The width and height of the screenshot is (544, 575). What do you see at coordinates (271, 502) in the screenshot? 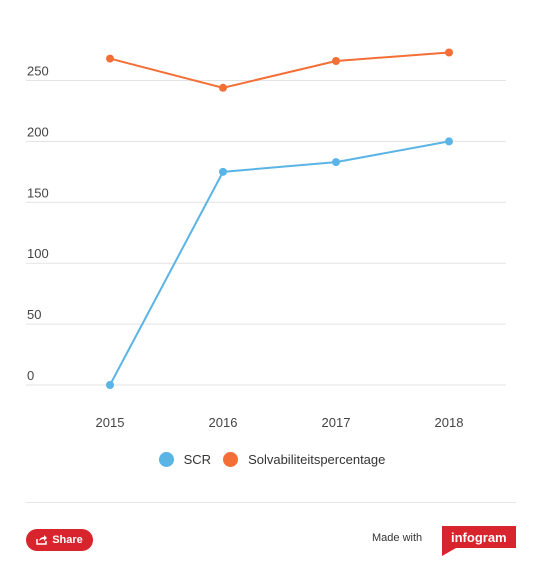
I see `footer-divider` at bounding box center [271, 502].